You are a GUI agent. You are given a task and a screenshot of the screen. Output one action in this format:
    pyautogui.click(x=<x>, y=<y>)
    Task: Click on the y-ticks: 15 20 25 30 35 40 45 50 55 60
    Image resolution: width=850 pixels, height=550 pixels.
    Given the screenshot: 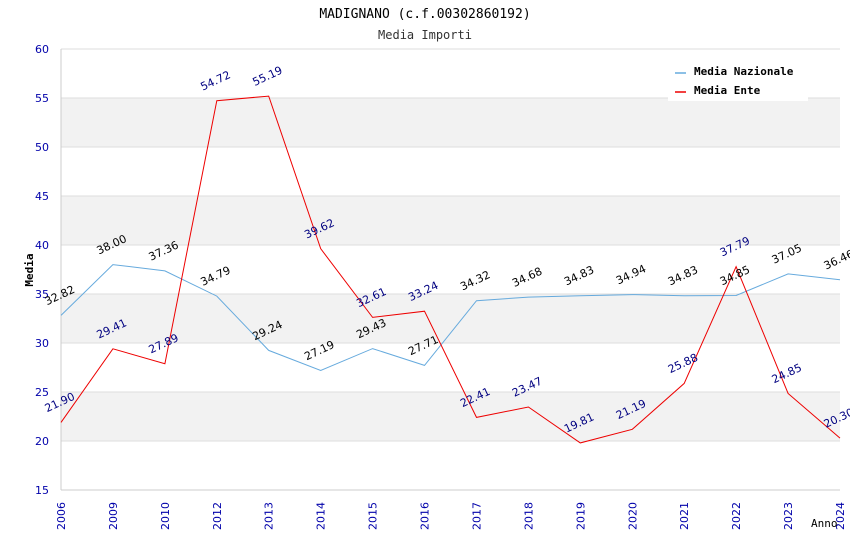 What is the action you would take?
    pyautogui.click(x=42, y=270)
    